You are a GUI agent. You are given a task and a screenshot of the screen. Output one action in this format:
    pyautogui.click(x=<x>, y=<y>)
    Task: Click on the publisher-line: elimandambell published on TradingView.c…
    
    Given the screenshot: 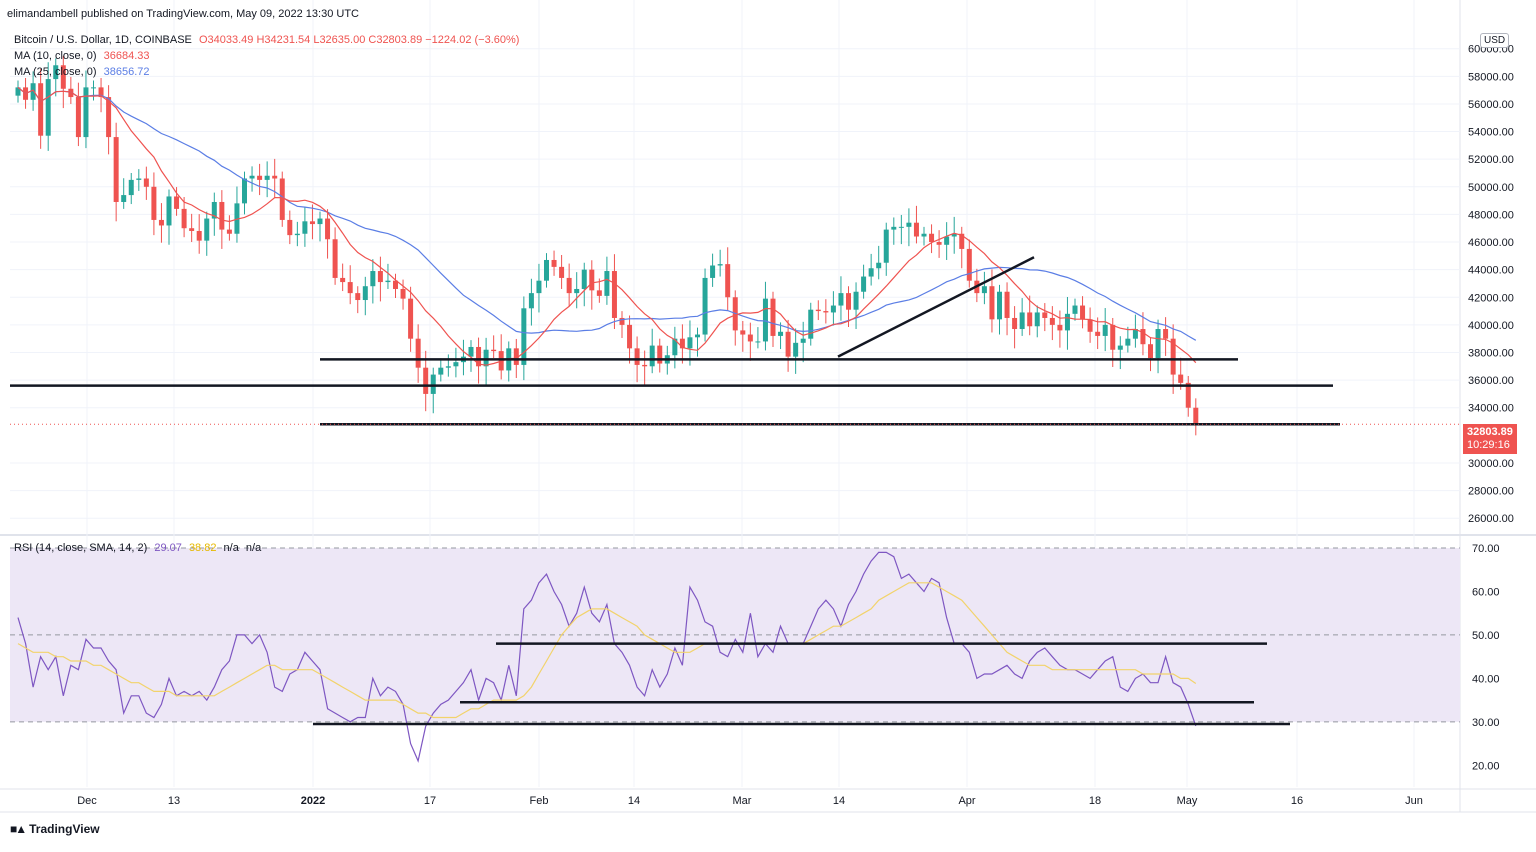 What is the action you would take?
    pyautogui.click(x=183, y=14)
    